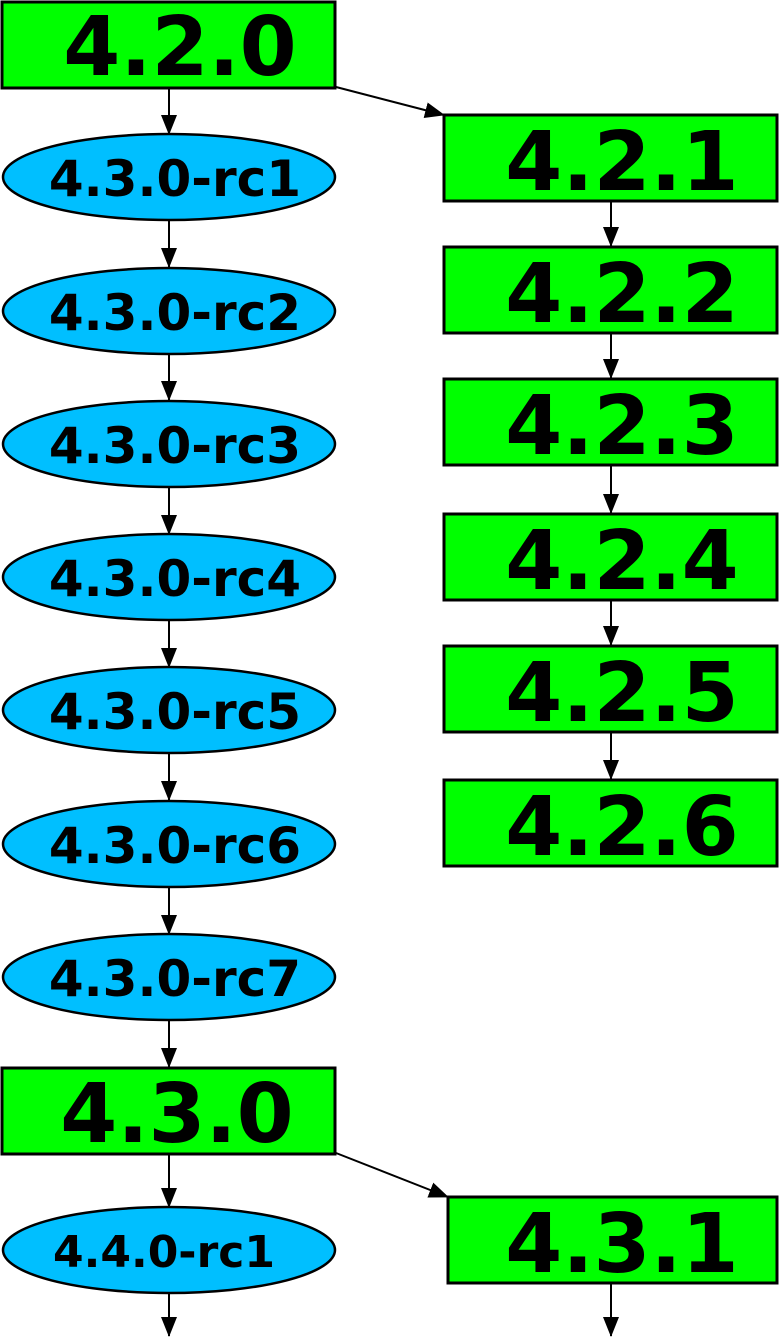  I want to click on release-candidate-label: 4.3.0-rc7, so click(175, 979).